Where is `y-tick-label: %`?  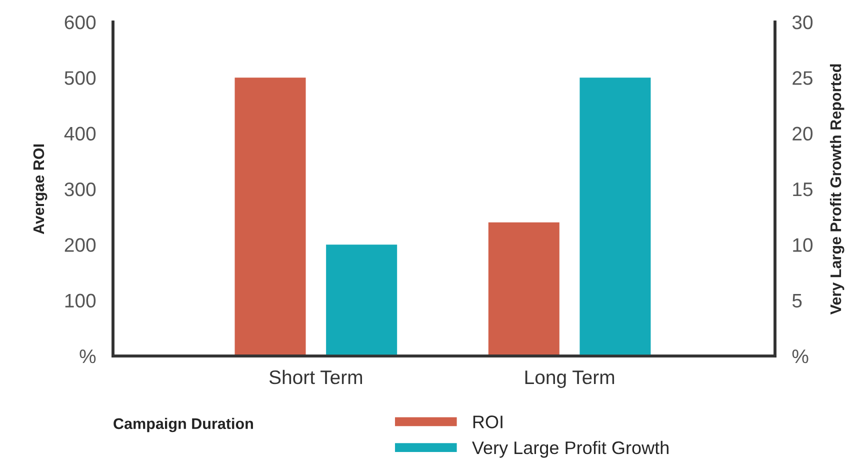
y-tick-label: % is located at coordinates (88, 357).